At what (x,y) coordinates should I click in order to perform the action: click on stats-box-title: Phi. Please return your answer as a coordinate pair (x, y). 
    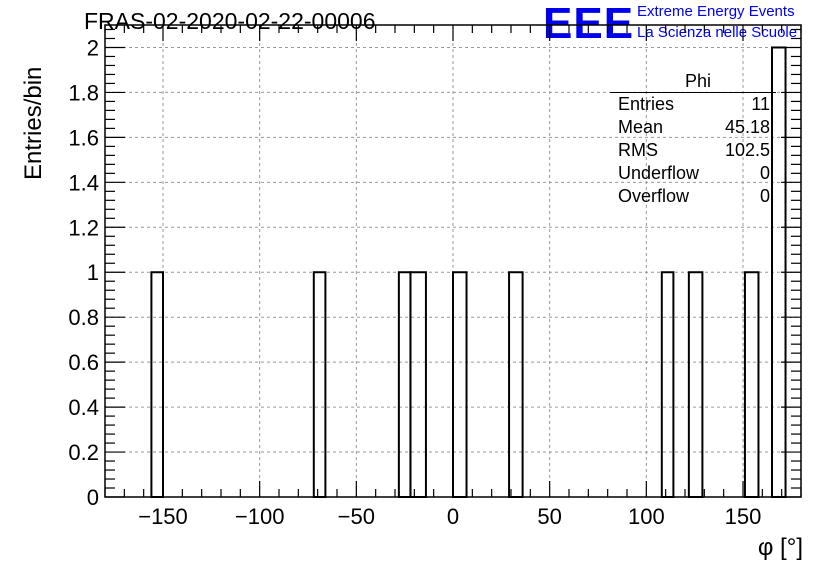
    Looking at the image, I should click on (693, 81).